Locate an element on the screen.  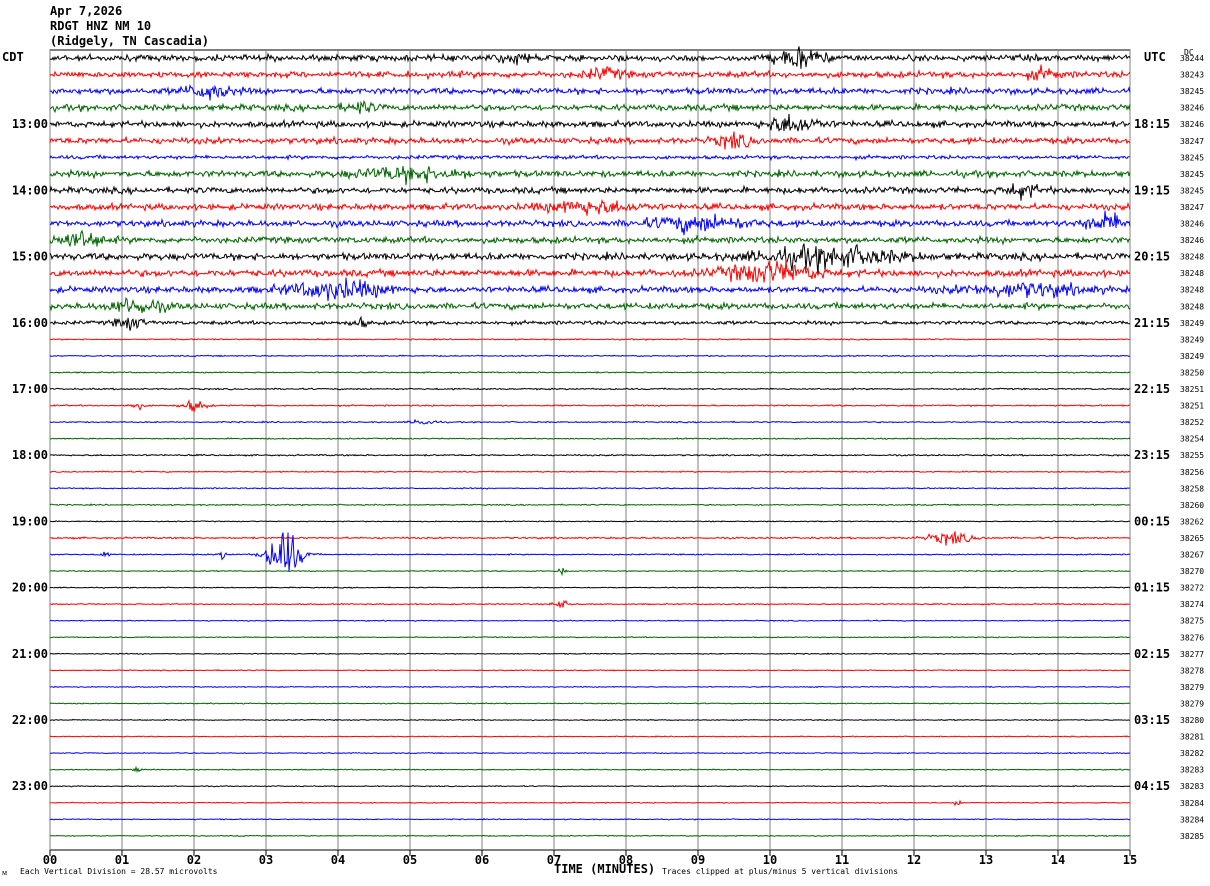
dc-offset-label: 38282 is located at coordinates (1192, 753).